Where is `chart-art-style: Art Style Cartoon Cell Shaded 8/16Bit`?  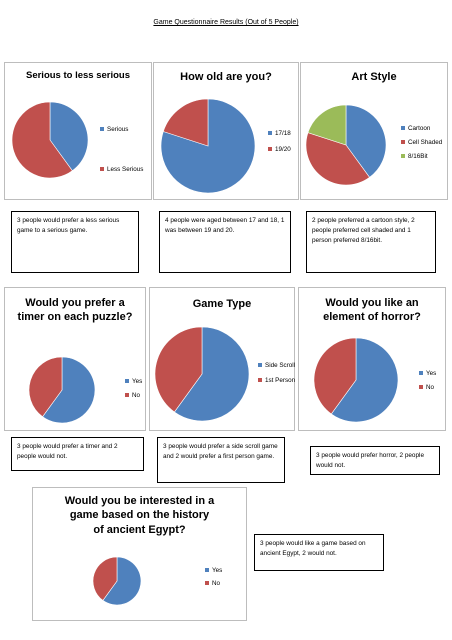
chart-art-style: Art Style Cartoon Cell Shaded 8/16Bit is located at coordinates (374, 131).